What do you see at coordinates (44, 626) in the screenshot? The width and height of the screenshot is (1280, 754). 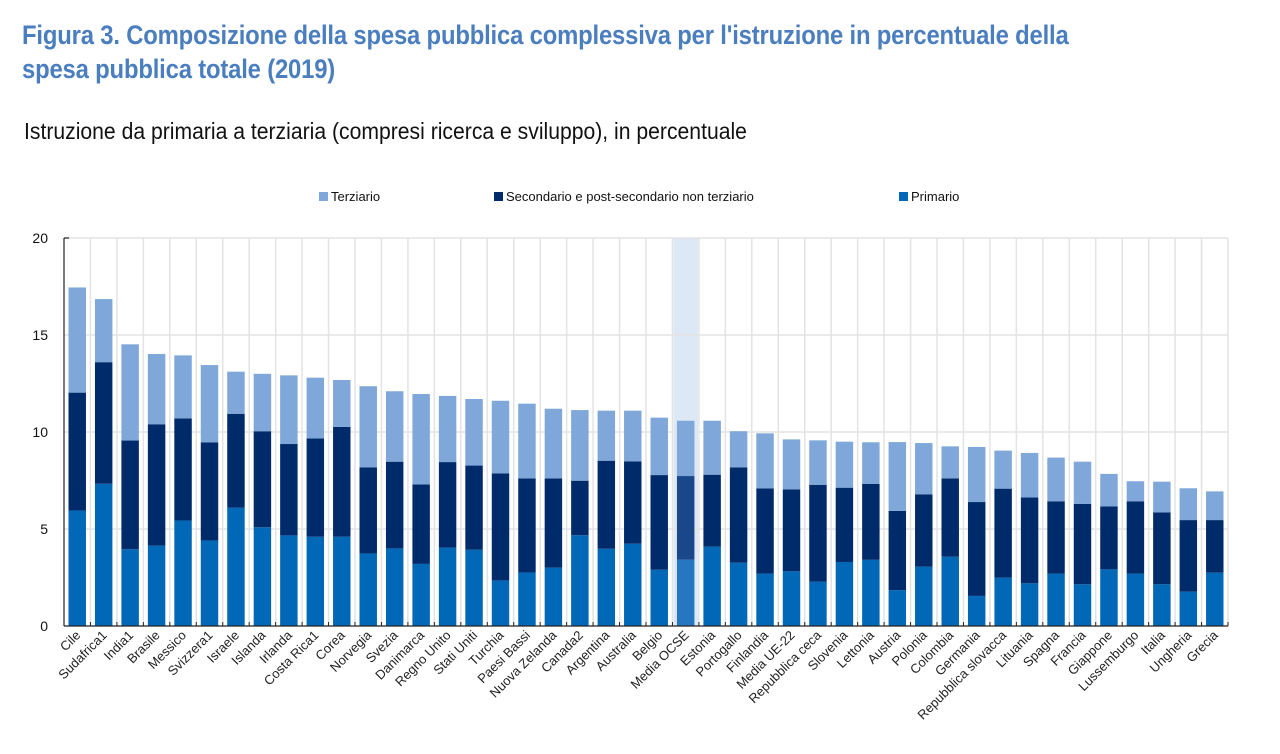 I see `y-tick-label: 0` at bounding box center [44, 626].